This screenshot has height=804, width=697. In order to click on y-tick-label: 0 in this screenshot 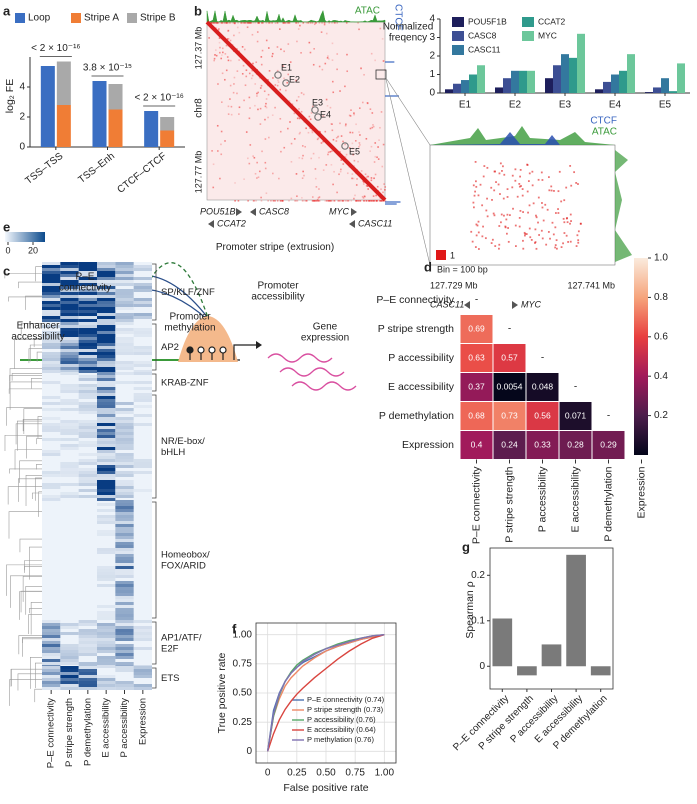, I will do `click(482, 666)`.